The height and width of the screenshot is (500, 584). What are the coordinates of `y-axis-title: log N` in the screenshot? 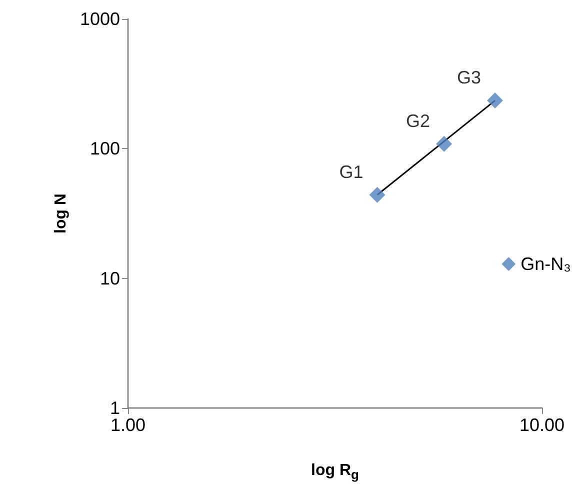 It's located at (61, 214).